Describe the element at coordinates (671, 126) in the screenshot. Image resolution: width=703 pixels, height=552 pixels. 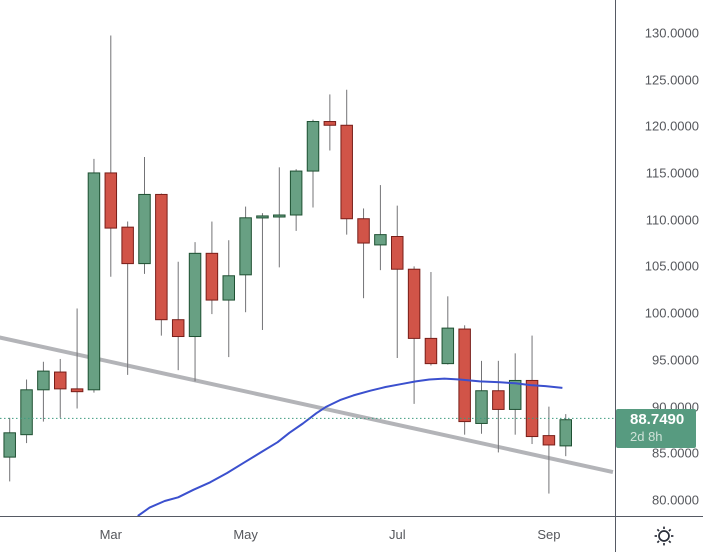
I see `price-axis-label: 120.0000` at that location.